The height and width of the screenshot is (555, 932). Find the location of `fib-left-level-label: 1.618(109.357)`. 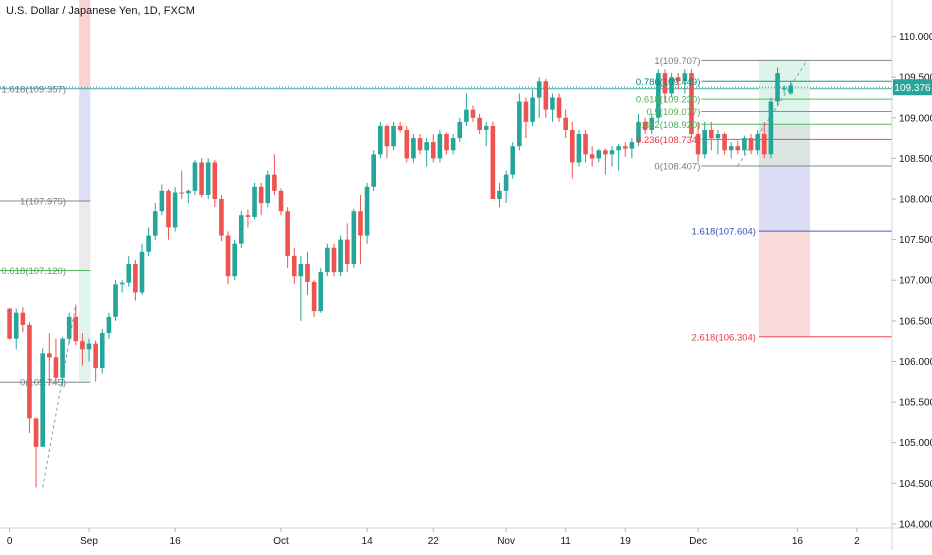

fib-left-level-label: 1.618(109.357) is located at coordinates (34, 89).